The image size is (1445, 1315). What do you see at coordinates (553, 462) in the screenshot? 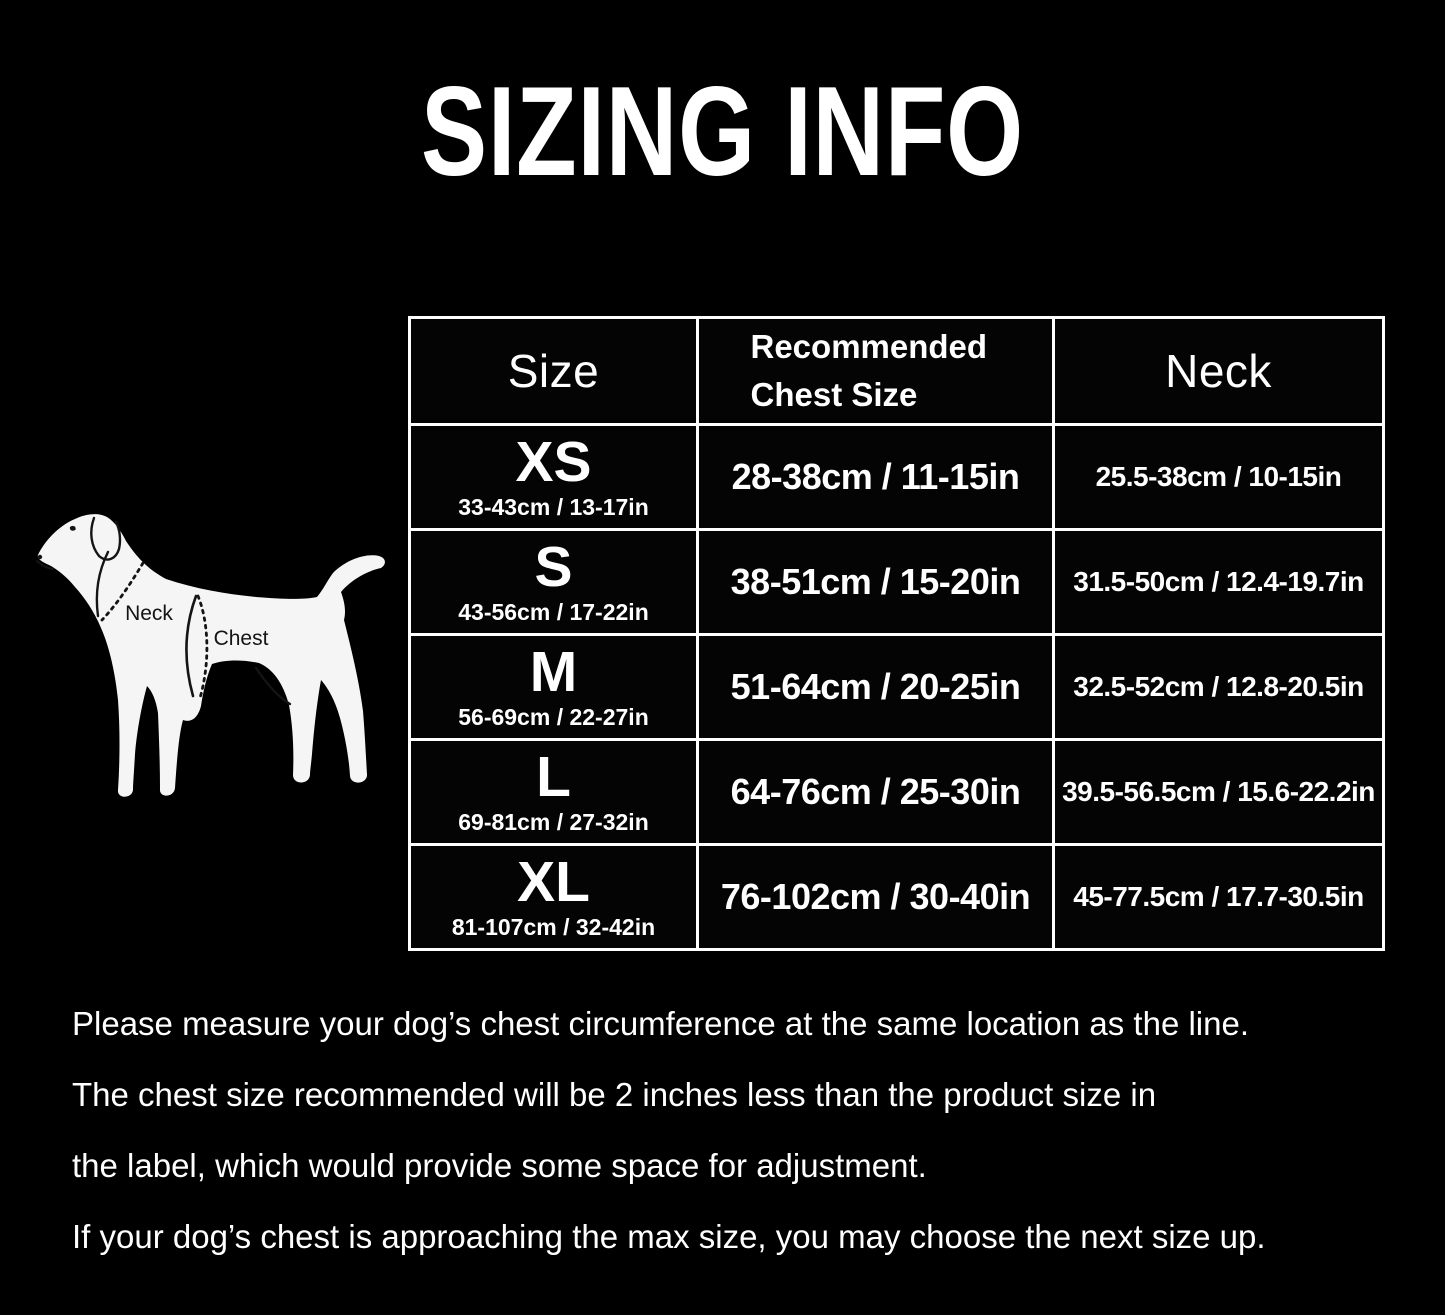
I see `size-label: XS` at bounding box center [553, 462].